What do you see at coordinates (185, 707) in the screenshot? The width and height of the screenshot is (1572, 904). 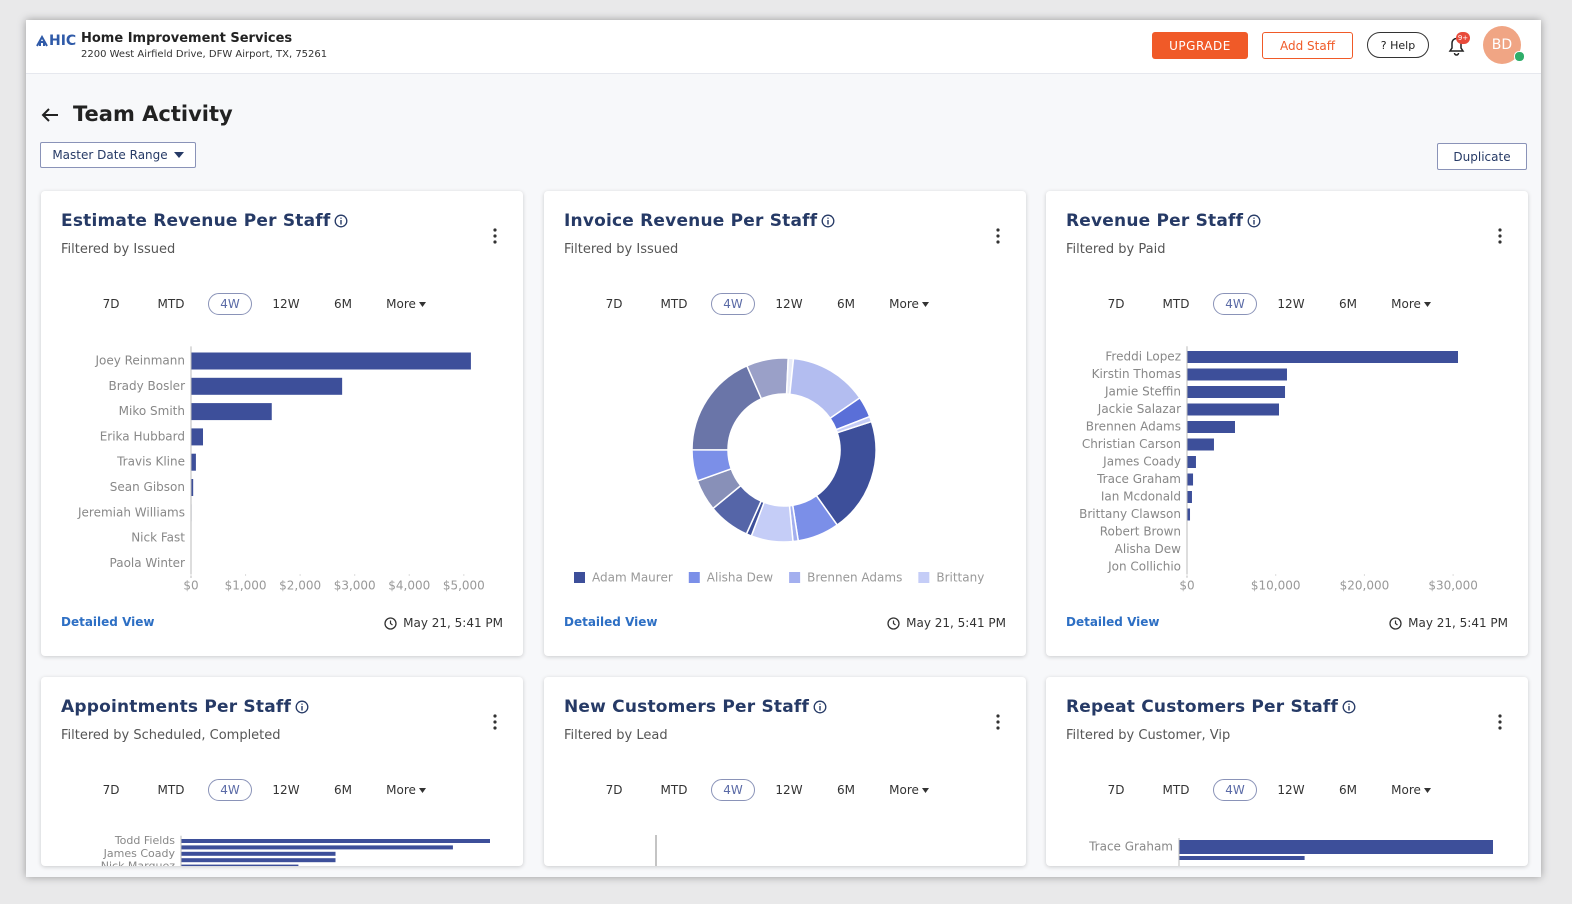 I see `card-title: Appointments Per Staff` at bounding box center [185, 707].